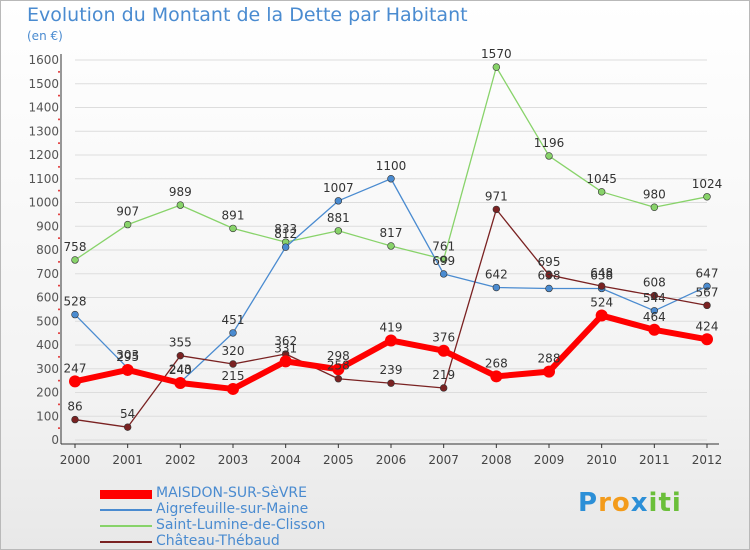  I want to click on y-tick-label: 200, so click(47, 393).